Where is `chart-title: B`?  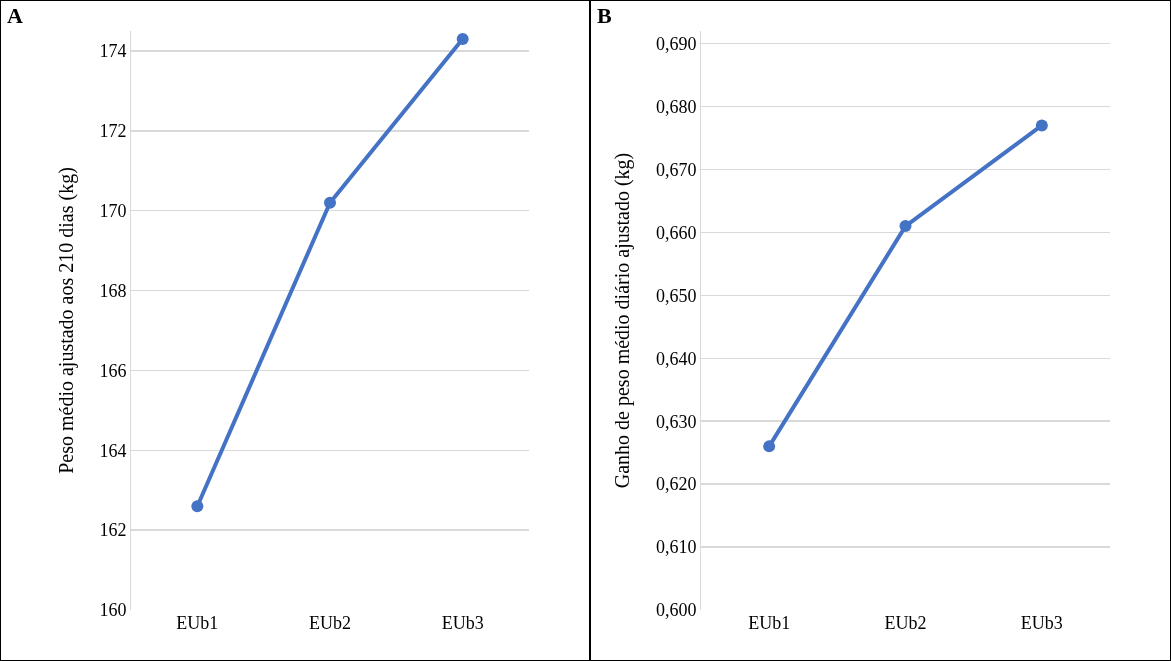 chart-title: B is located at coordinates (604, 16).